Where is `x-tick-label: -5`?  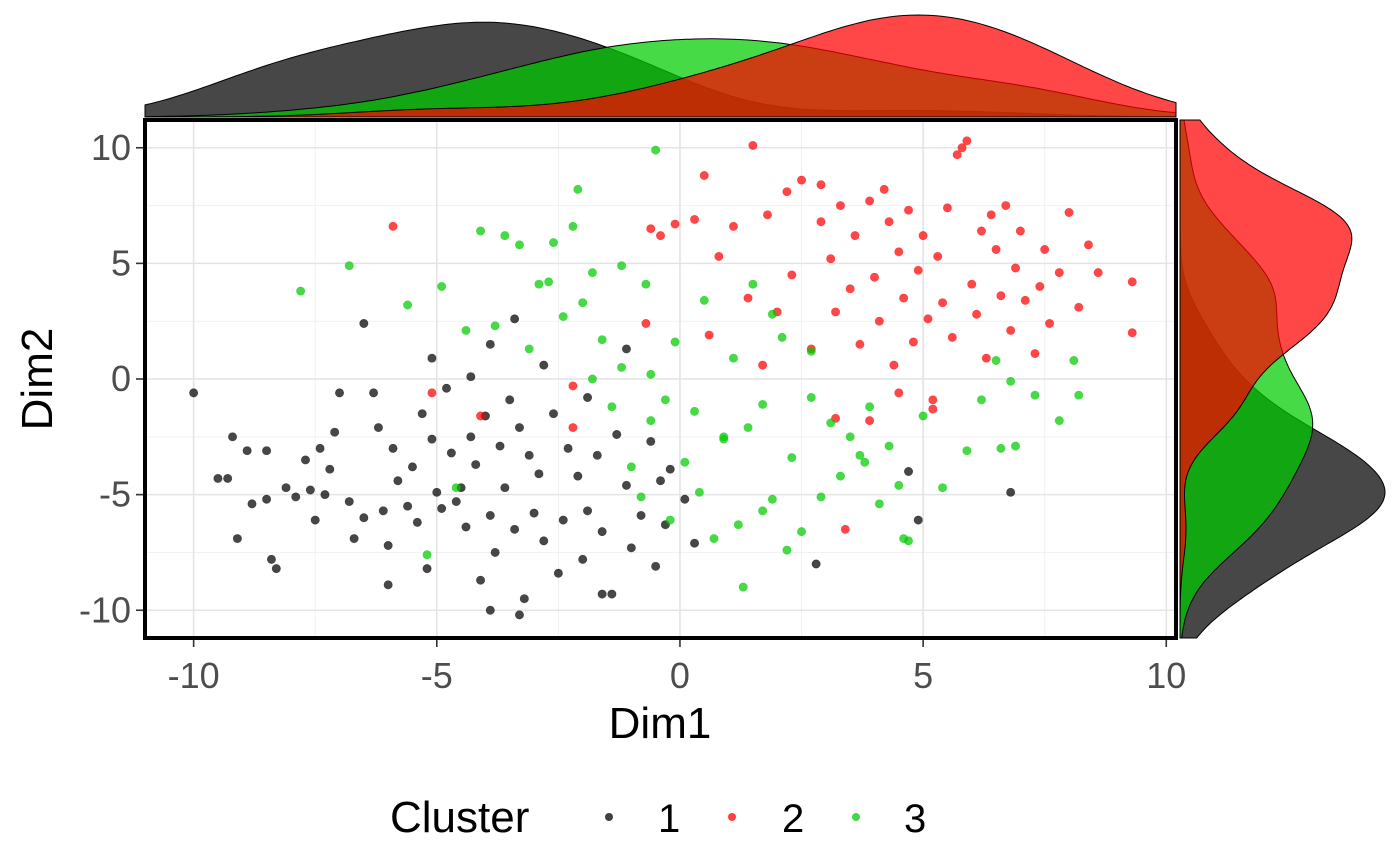
x-tick-label: -5 is located at coordinates (437, 675).